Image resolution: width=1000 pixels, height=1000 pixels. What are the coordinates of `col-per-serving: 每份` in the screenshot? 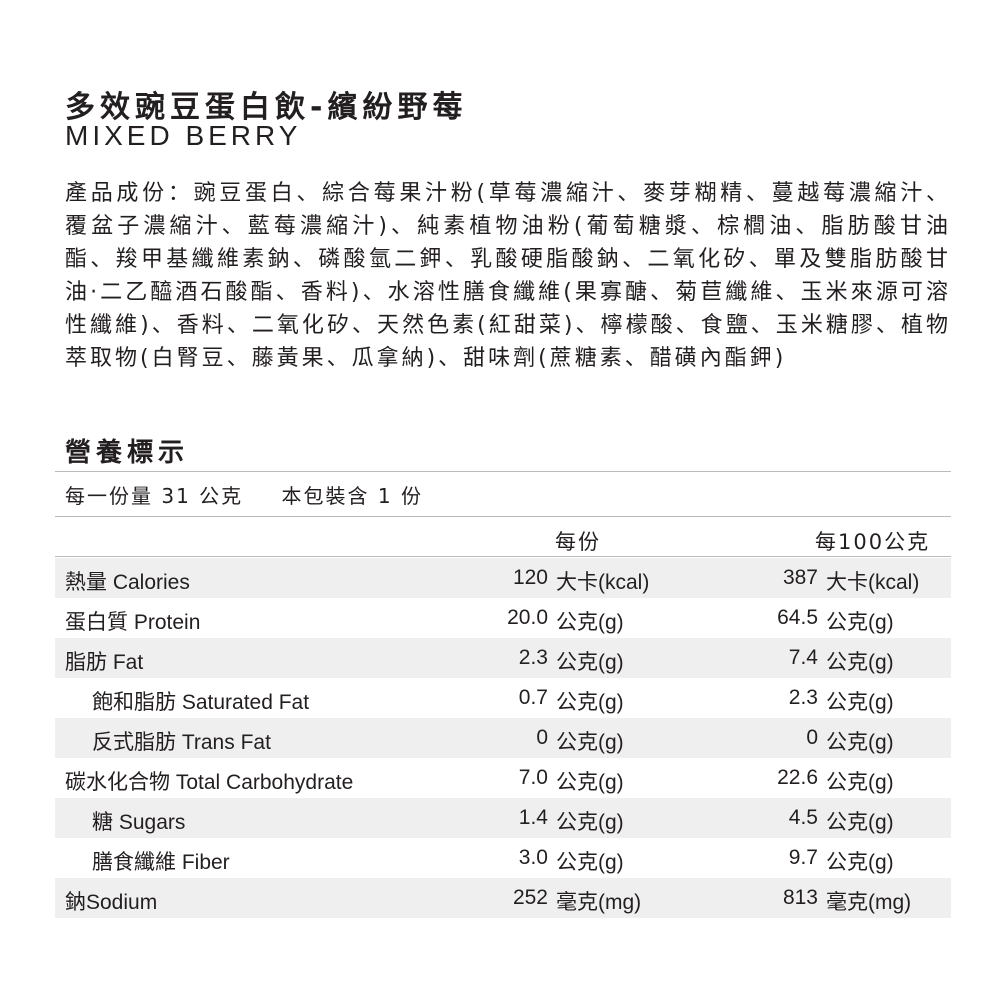 It's located at (578, 542).